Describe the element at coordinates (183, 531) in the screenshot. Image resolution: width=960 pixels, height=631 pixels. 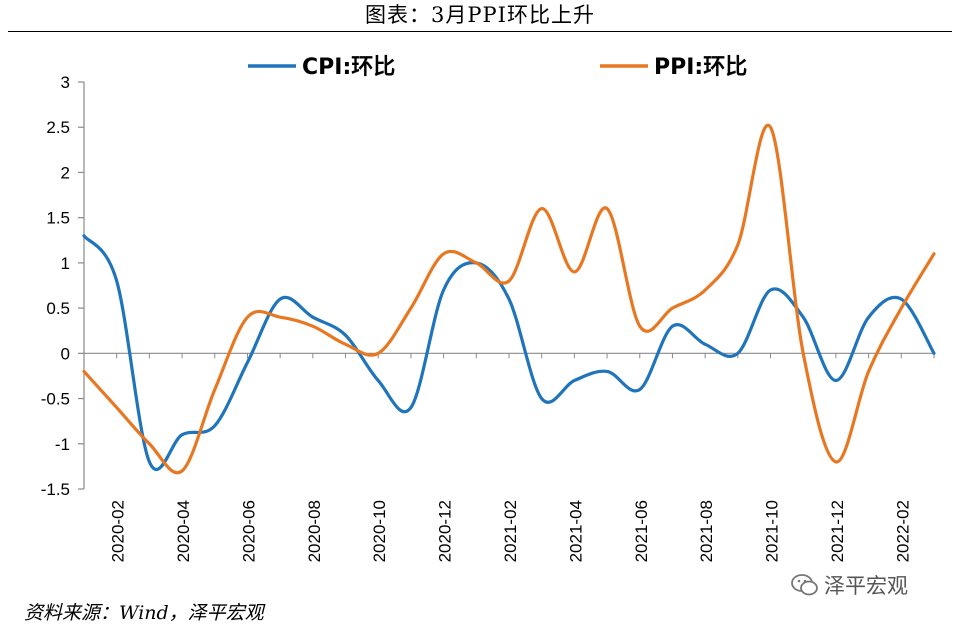
I see `x-tick-label: 2020-04` at that location.